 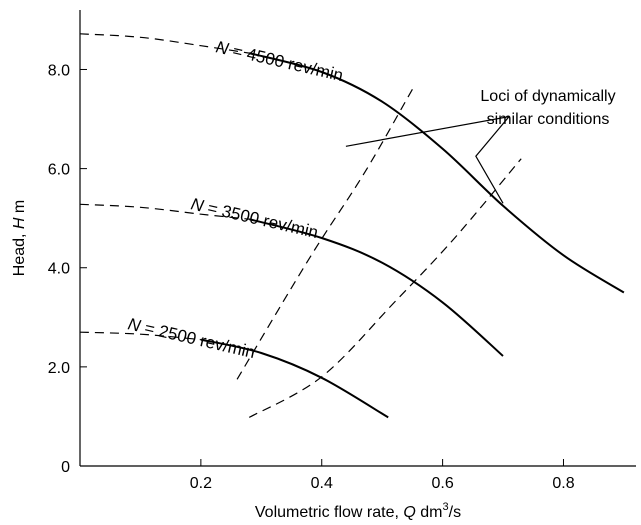 I want to click on y-tick-label: 4.0, so click(x=59, y=269).